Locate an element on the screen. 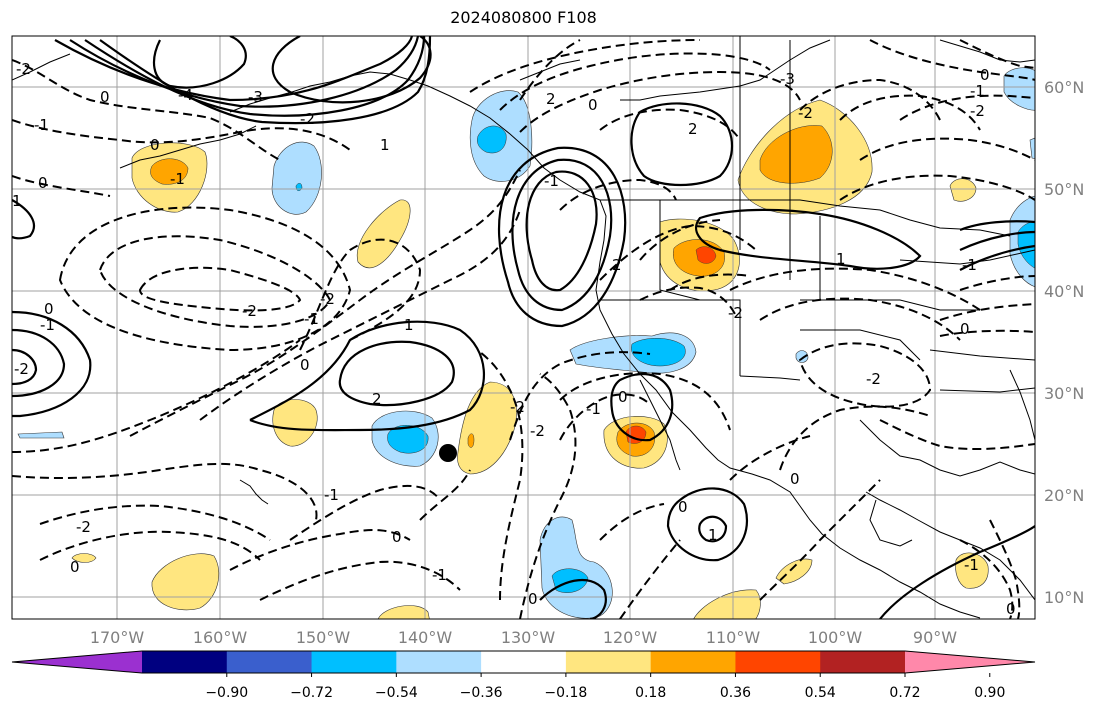 This screenshot has width=1105, height=712. lon-label: 170°W is located at coordinates (117, 637).